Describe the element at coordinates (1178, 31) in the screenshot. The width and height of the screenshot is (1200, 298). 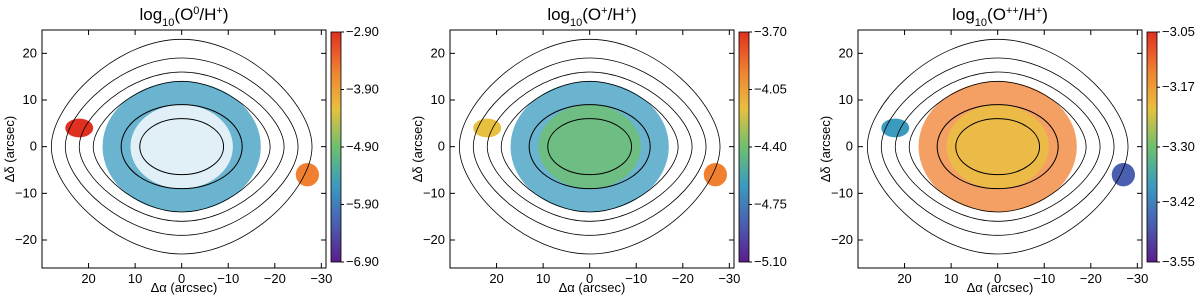
I see `colorbar-tick-label: −3.05` at that location.